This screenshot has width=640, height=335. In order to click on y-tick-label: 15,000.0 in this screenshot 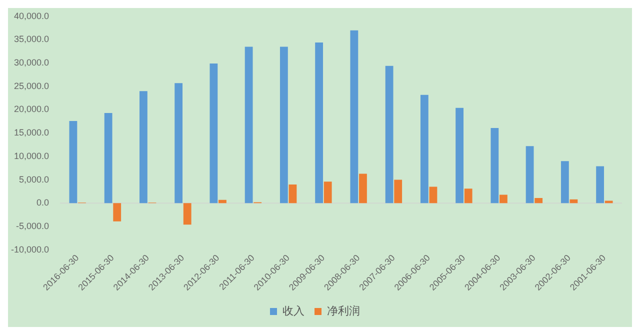, I will do `click(32, 133)`.